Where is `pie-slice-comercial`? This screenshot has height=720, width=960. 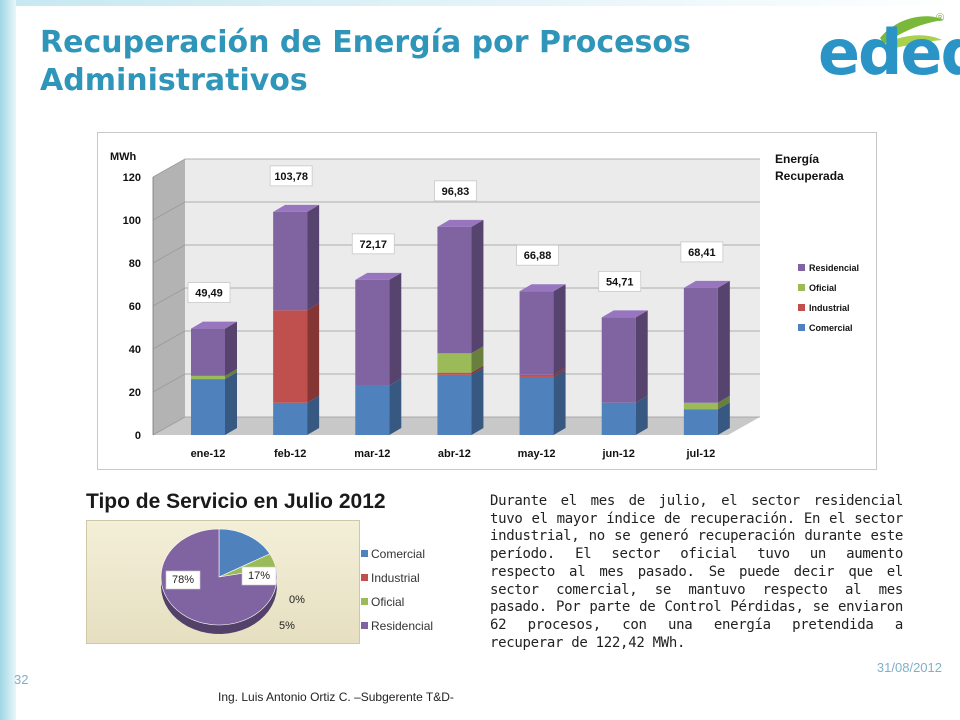 pie-slice-comercial is located at coordinates (244, 553).